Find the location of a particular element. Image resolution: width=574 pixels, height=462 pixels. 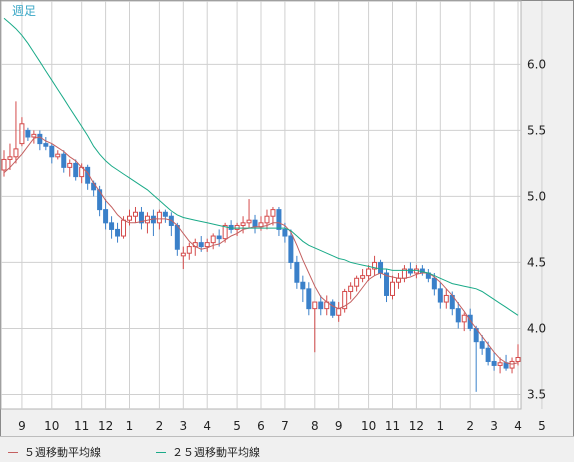

x-tick-label-6: 3 is located at coordinates (183, 426).